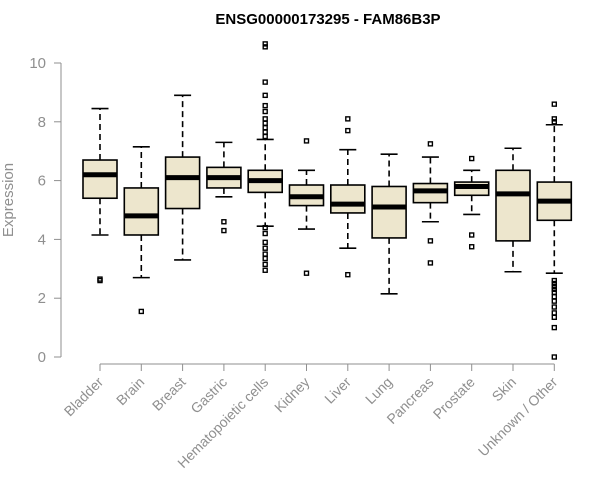 Image resolution: width=600 pixels, height=500 pixels. I want to click on y-tick-label: 6, so click(42, 181).